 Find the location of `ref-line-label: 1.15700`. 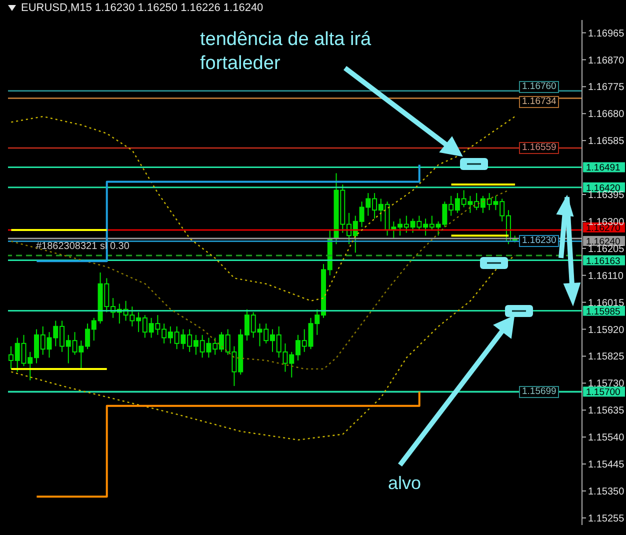

ref-line-label: 1.15700 is located at coordinates (603, 392).